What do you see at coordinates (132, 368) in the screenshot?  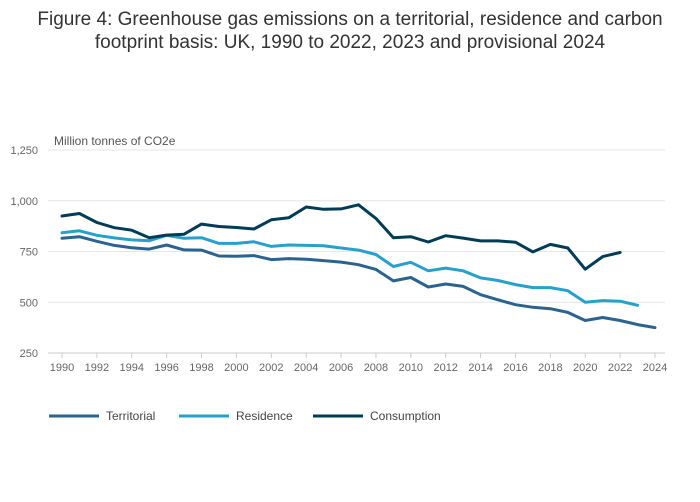 I see `x-tick-label: 1994` at bounding box center [132, 368].